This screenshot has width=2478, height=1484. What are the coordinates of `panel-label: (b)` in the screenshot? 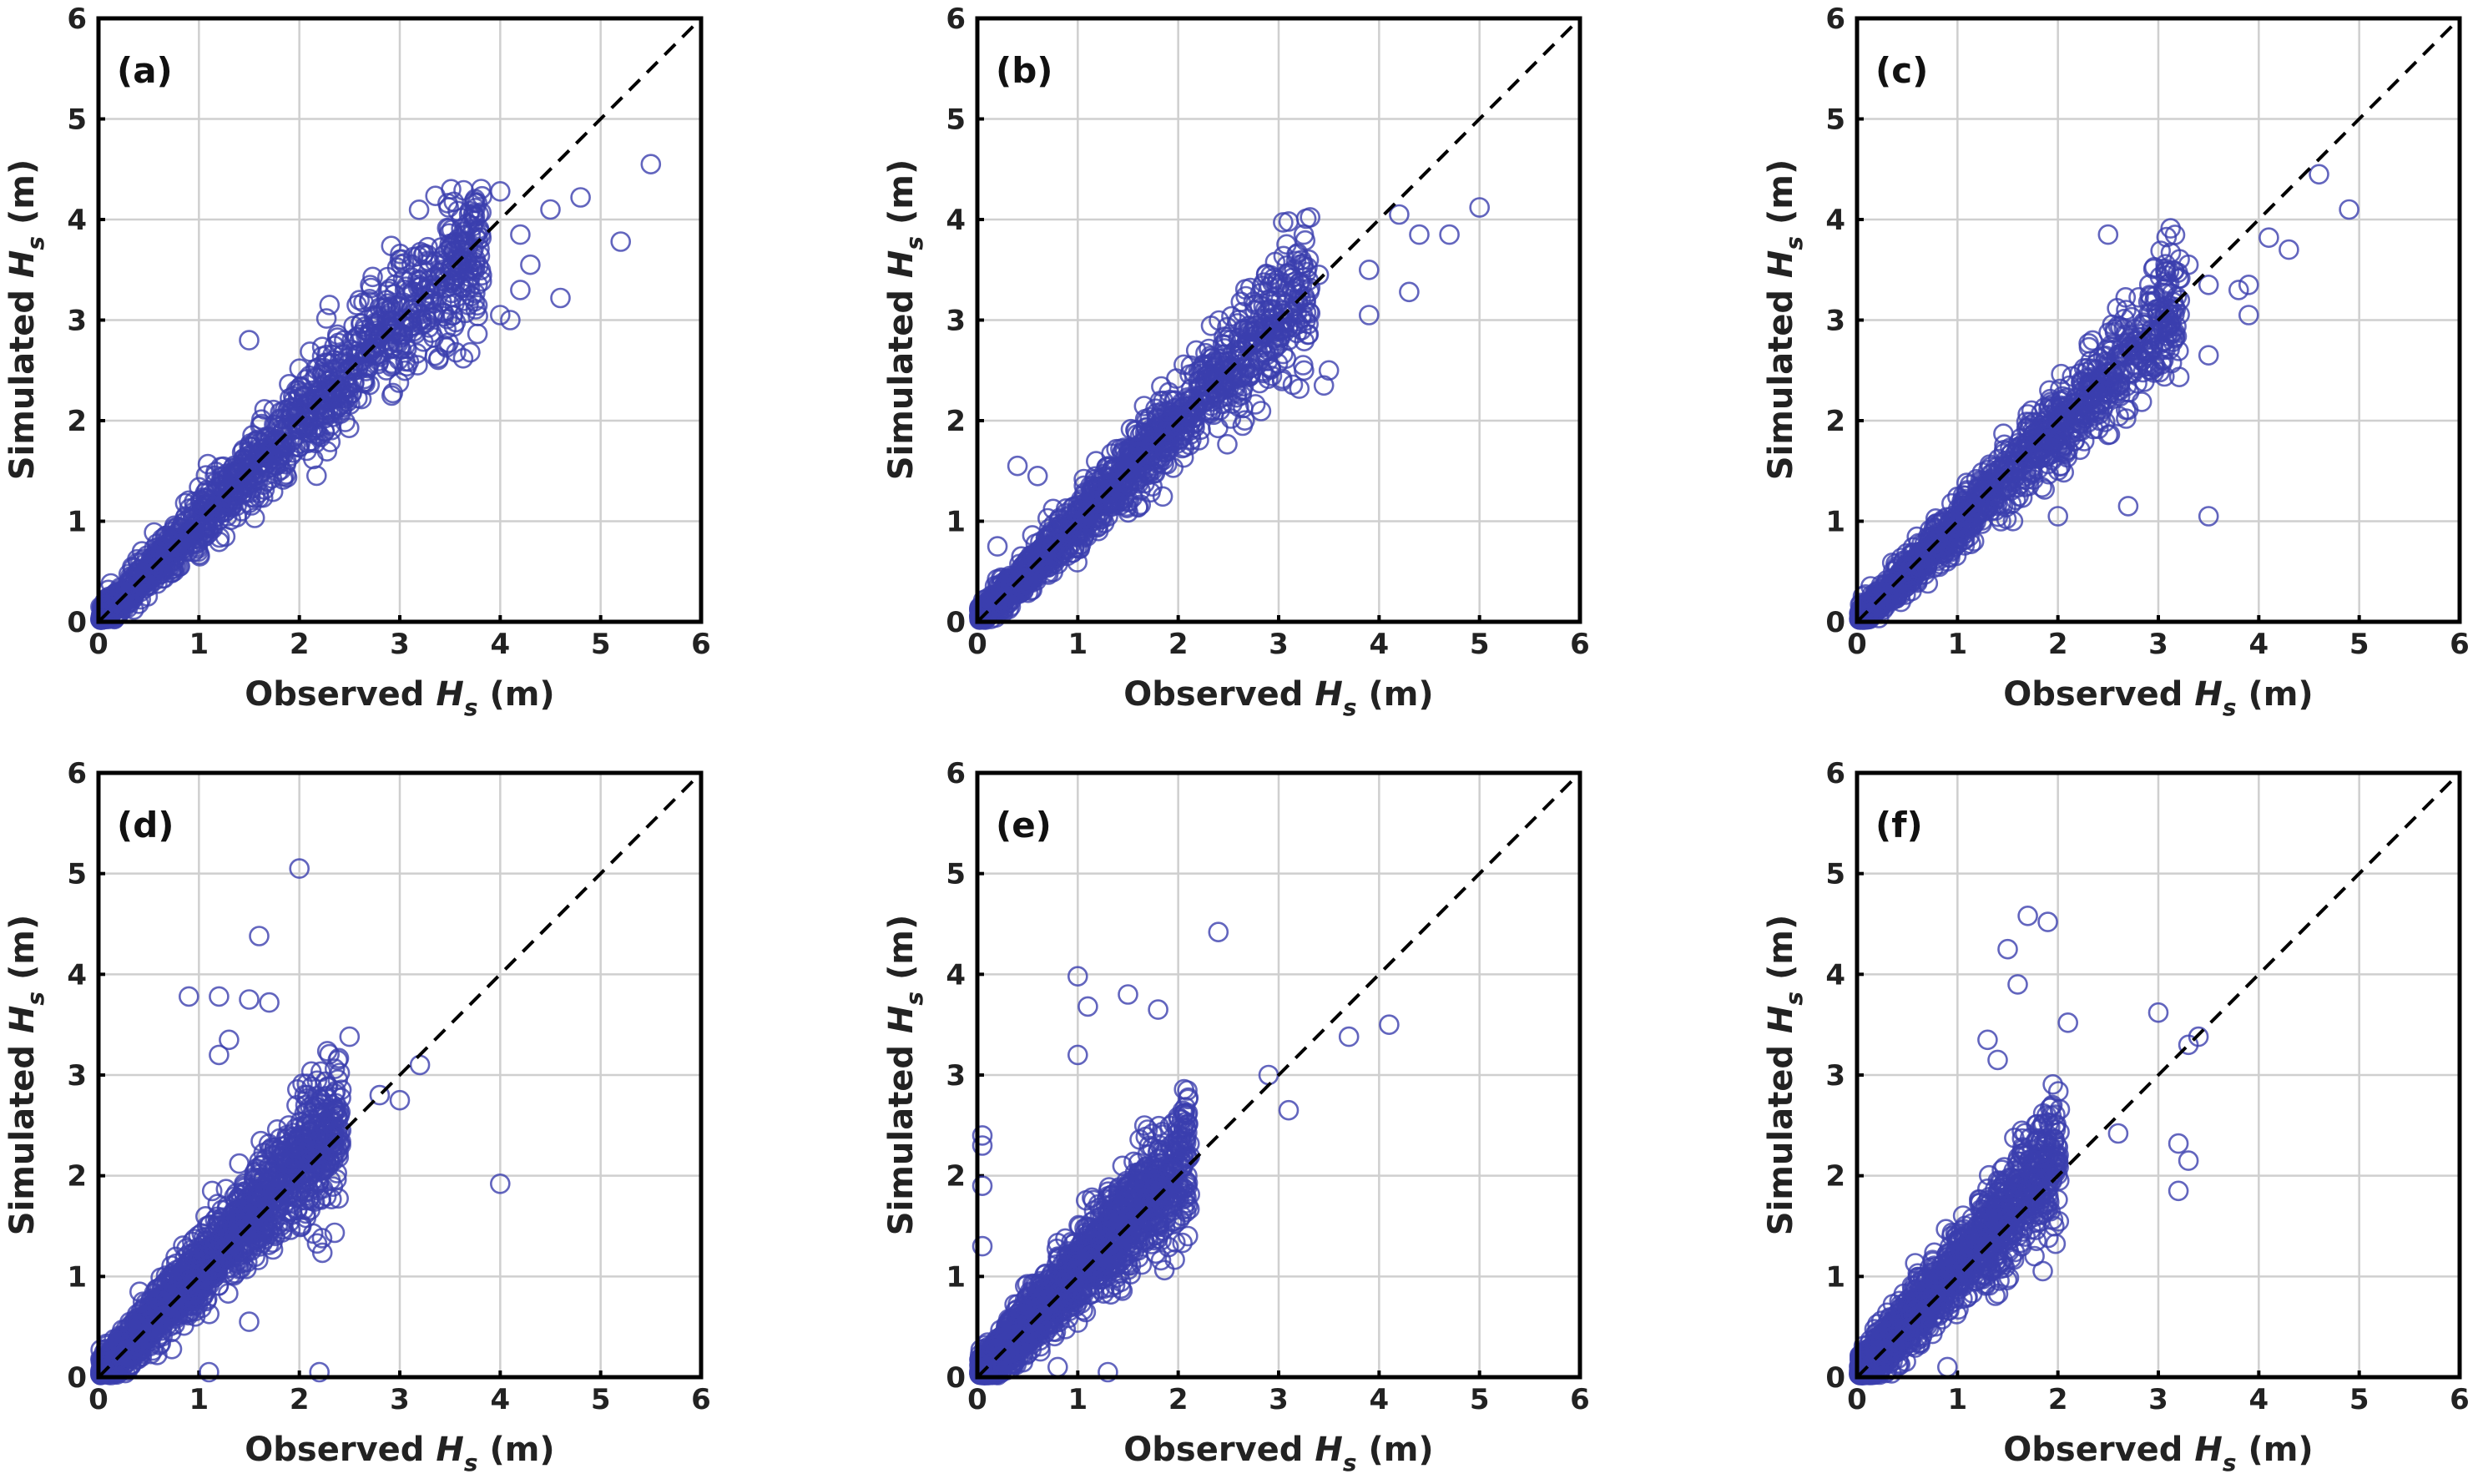 It's located at (1024, 70).